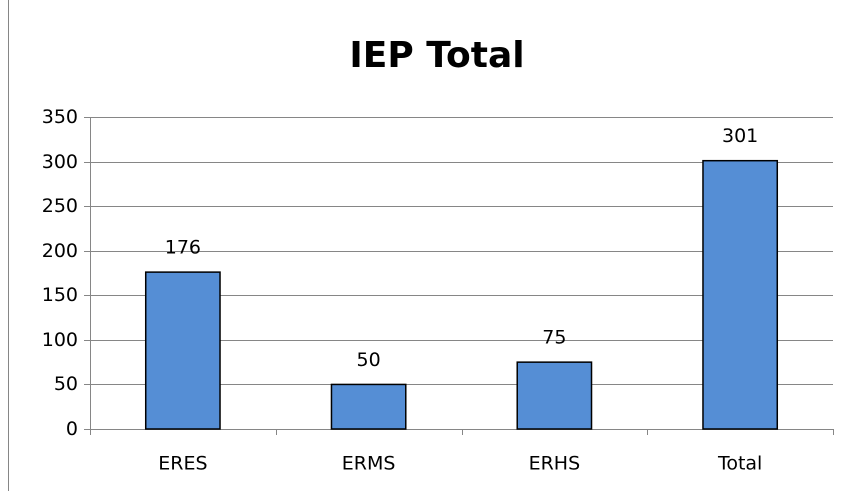  Describe the element at coordinates (183, 248) in the screenshot. I see `data-label: 176` at that location.